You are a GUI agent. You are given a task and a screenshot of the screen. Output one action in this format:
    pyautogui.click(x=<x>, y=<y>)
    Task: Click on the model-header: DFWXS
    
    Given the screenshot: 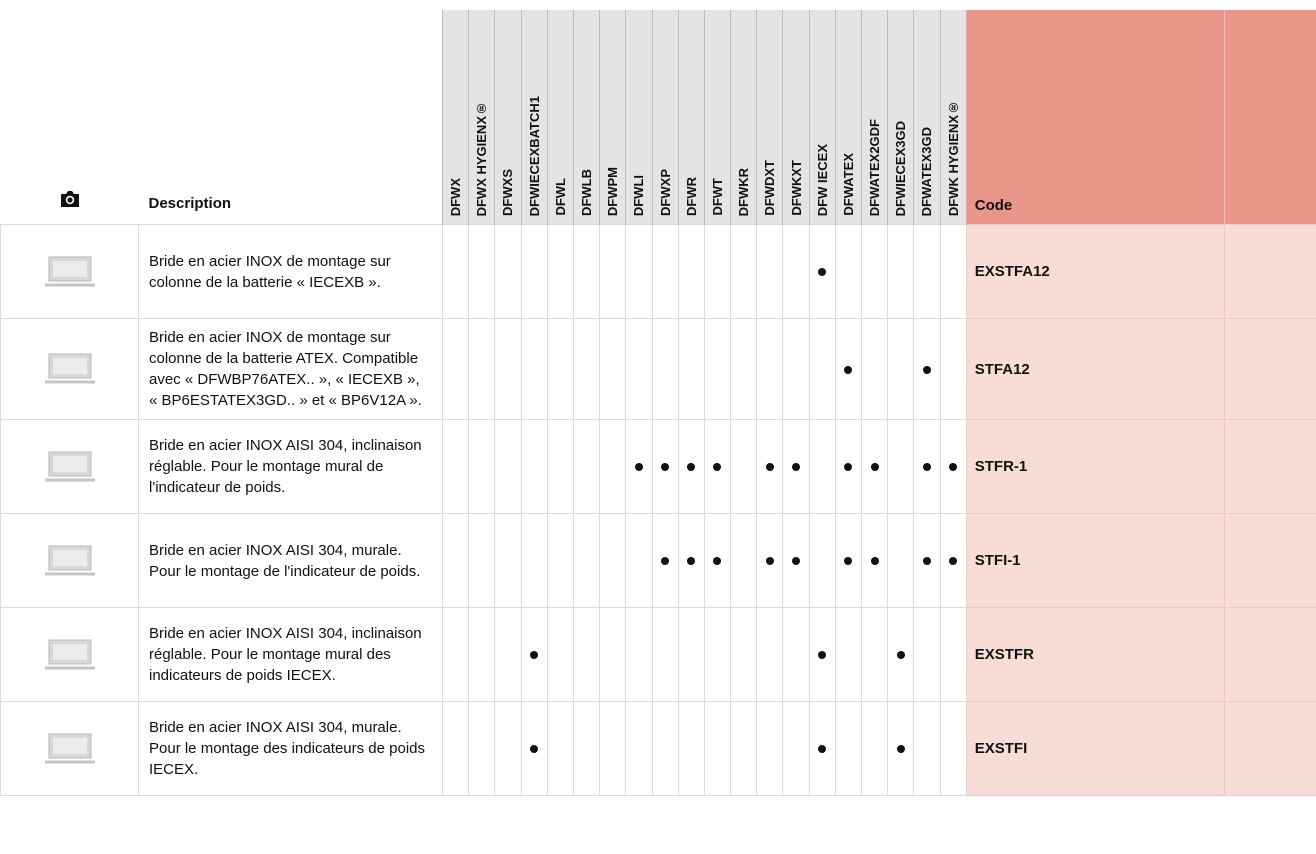 What is the action you would take?
    pyautogui.click(x=508, y=117)
    